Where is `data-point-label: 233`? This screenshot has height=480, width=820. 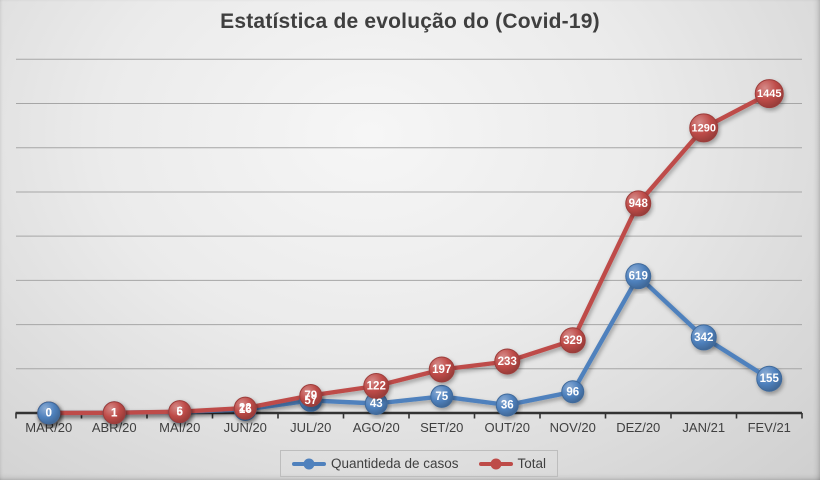 data-point-label: 233 is located at coordinates (507, 362).